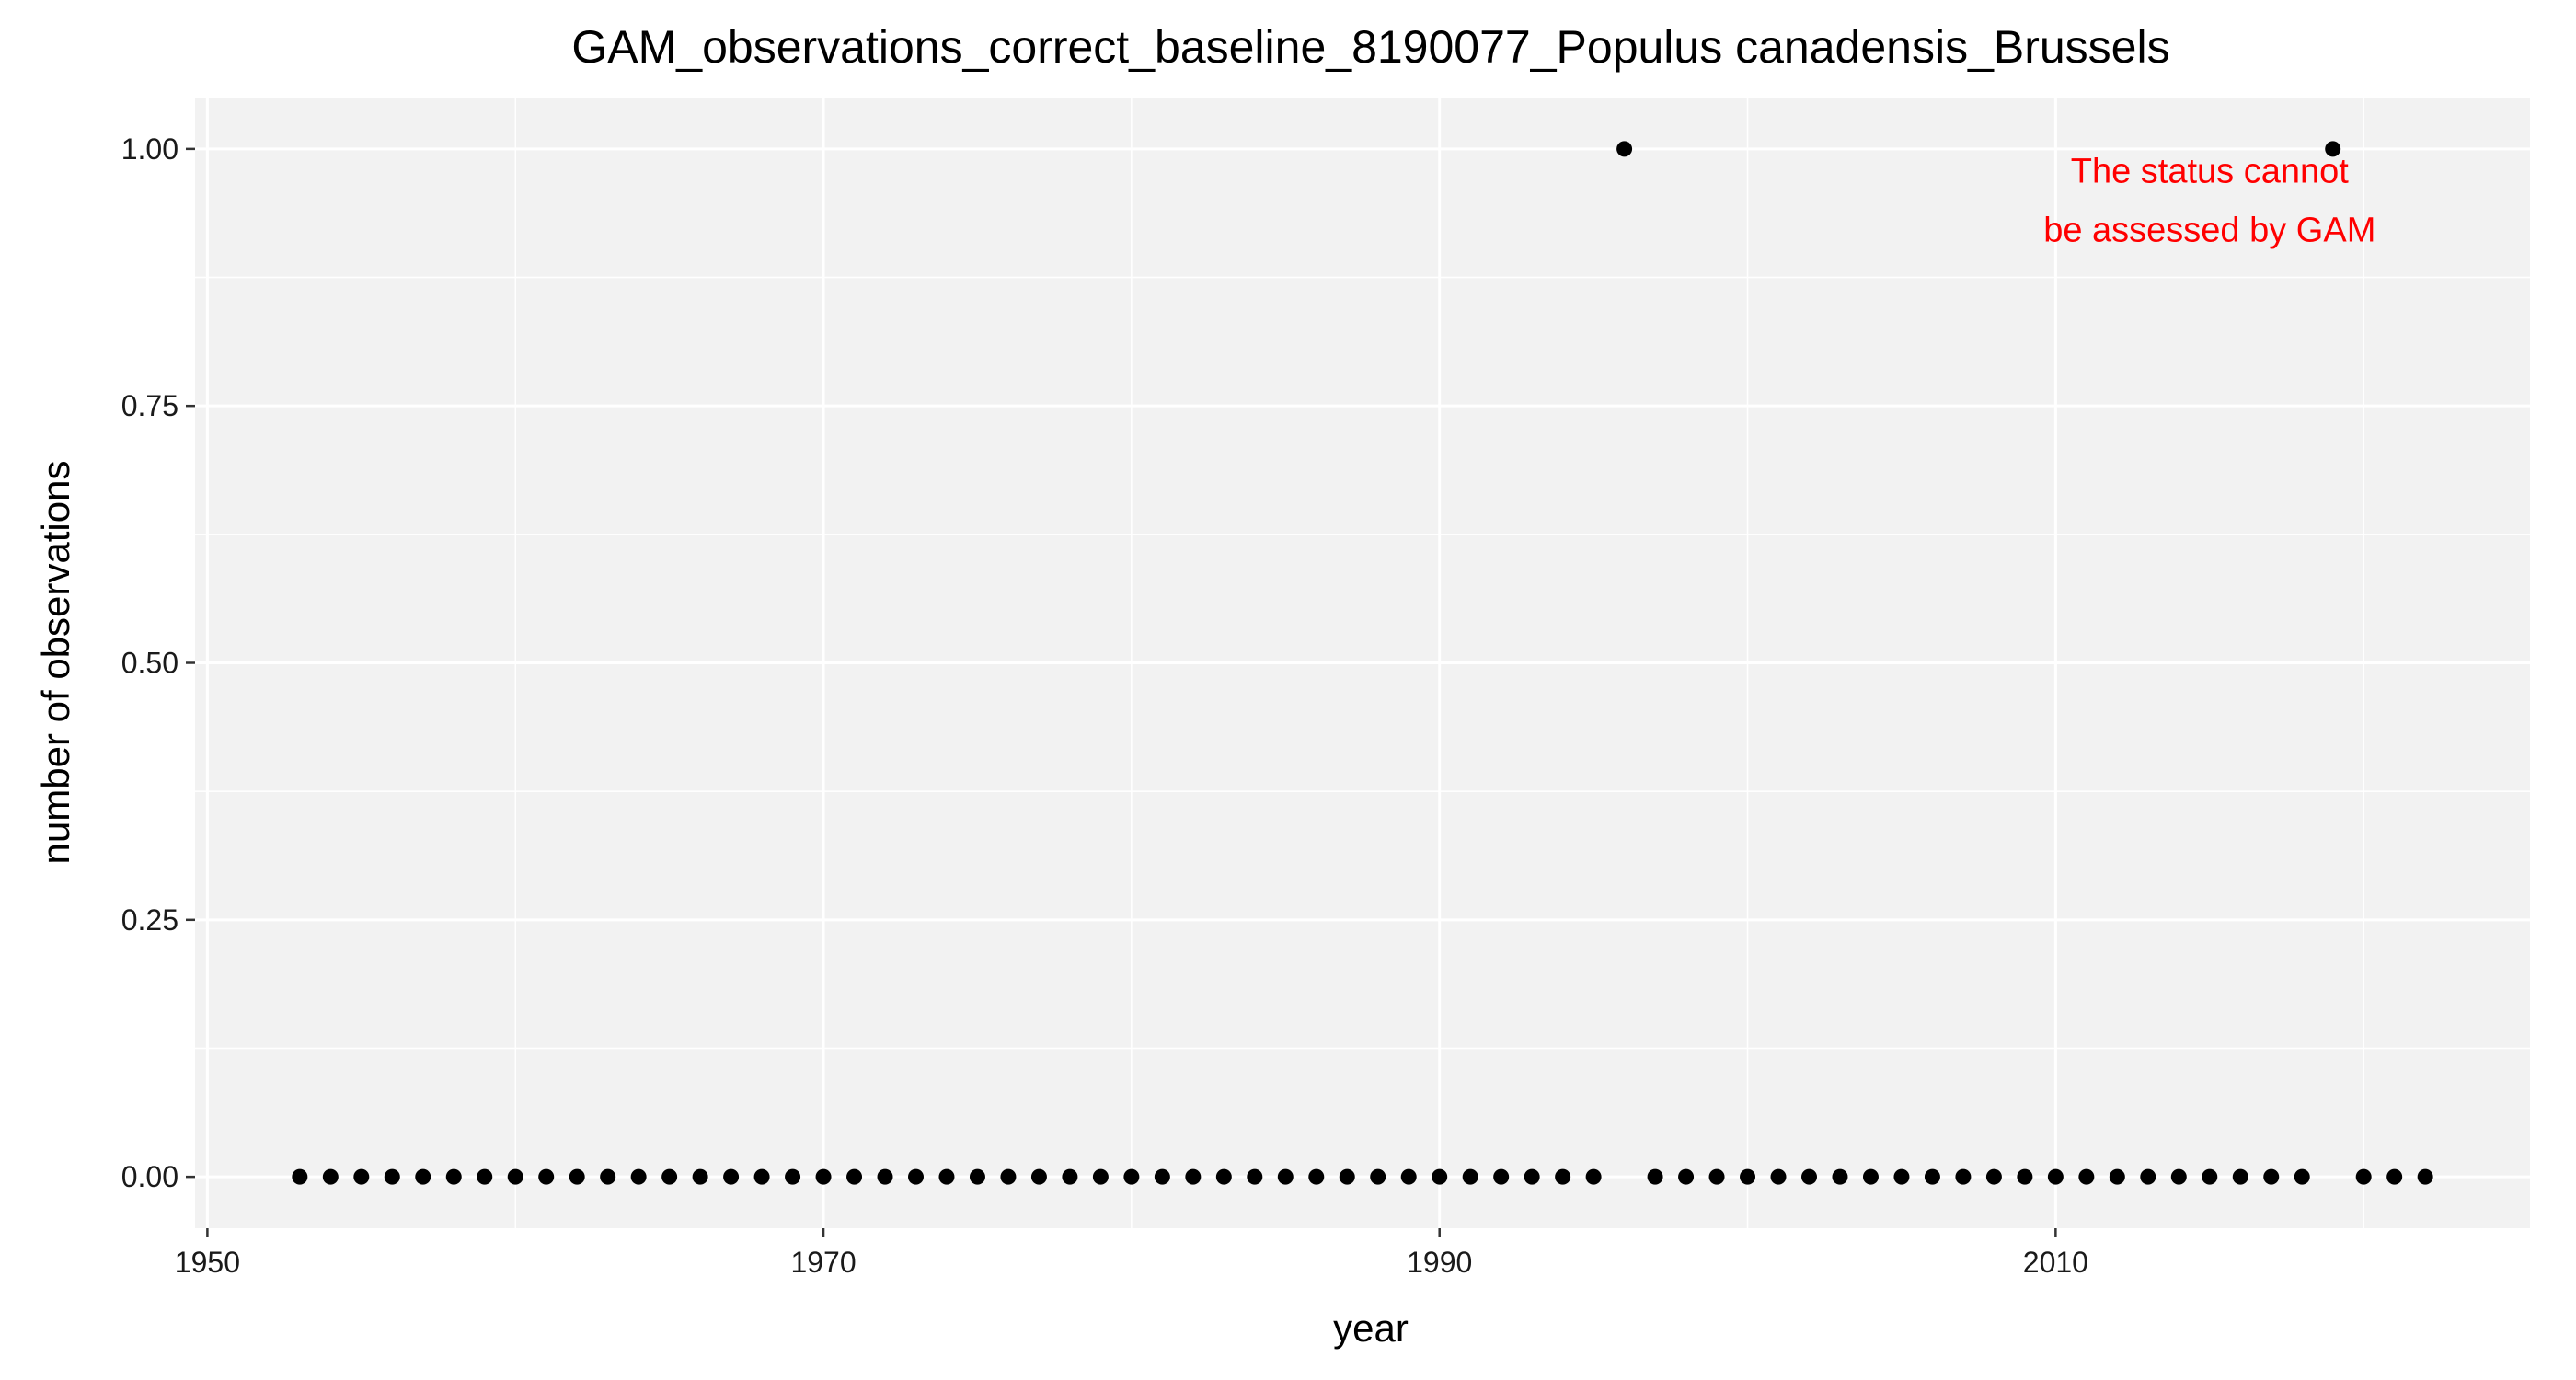  What do you see at coordinates (2210, 172) in the screenshot?
I see `annotation-line: The status cannot` at bounding box center [2210, 172].